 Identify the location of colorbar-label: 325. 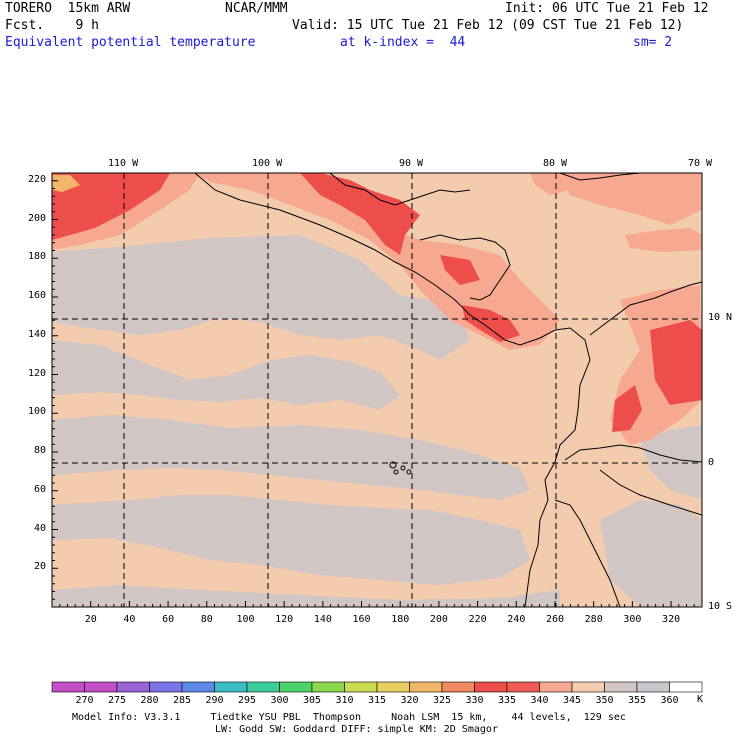
(442, 700).